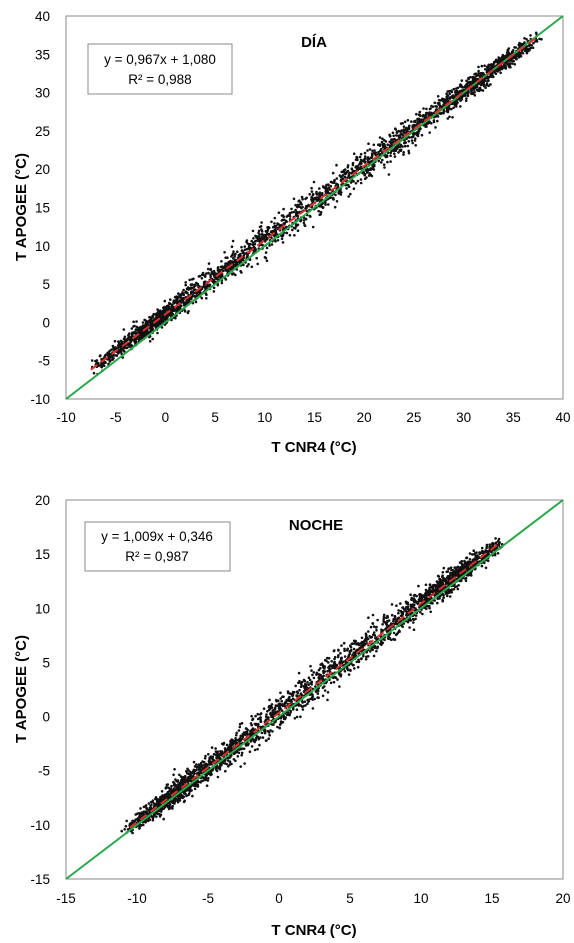  I want to click on y-tick-label: 25, so click(42, 131).